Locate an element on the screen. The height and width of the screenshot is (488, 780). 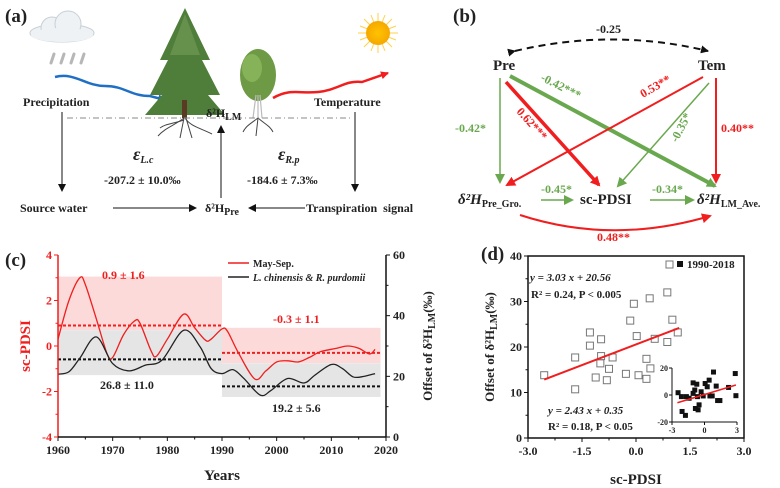
x-axis-label-c: Years is located at coordinates (222, 476).